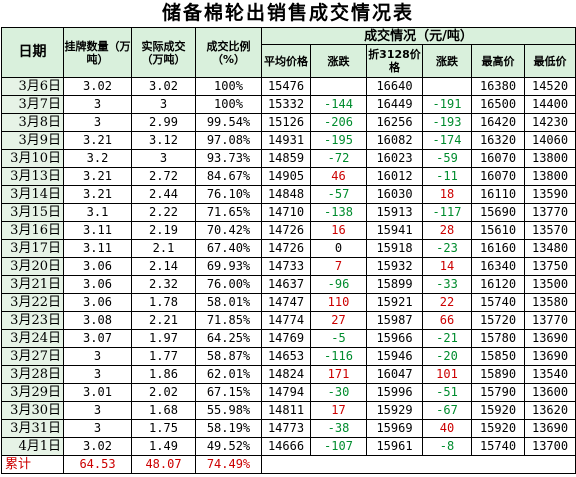  What do you see at coordinates (498, 230) in the screenshot?
I see `cell-high: 15610` at bounding box center [498, 230].